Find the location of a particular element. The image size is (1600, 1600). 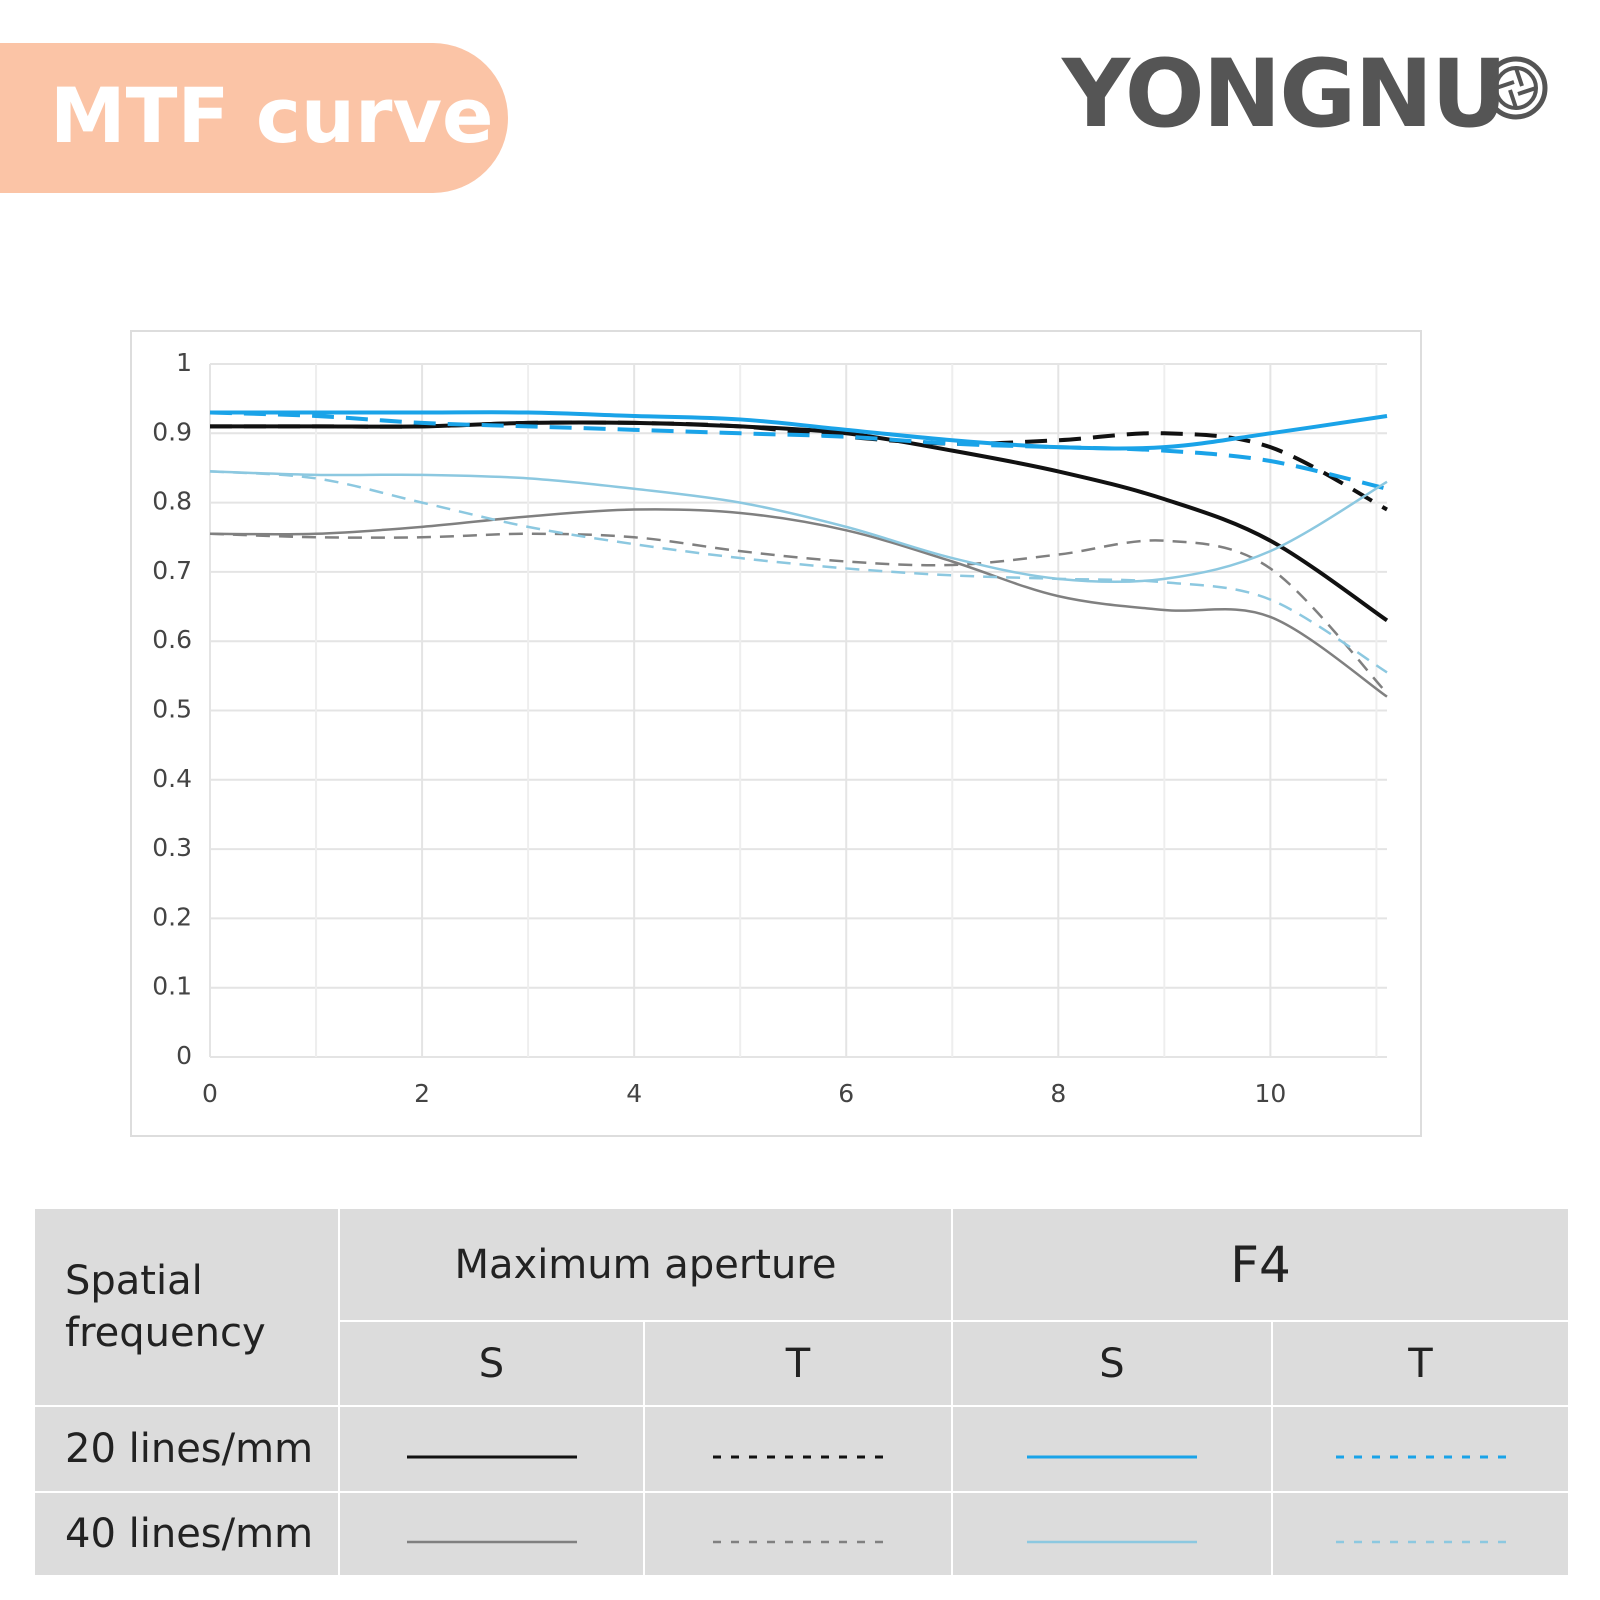

row-label: 20 lines/mm is located at coordinates (186, 1449).